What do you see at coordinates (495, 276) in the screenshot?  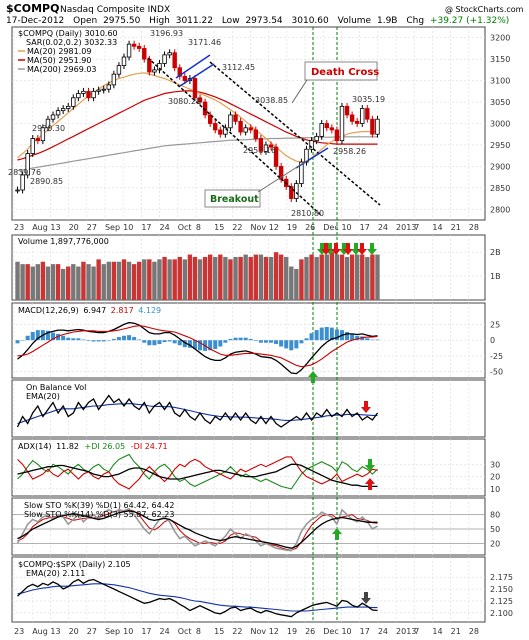 I see `volume-y-tick: 1B` at bounding box center [495, 276].